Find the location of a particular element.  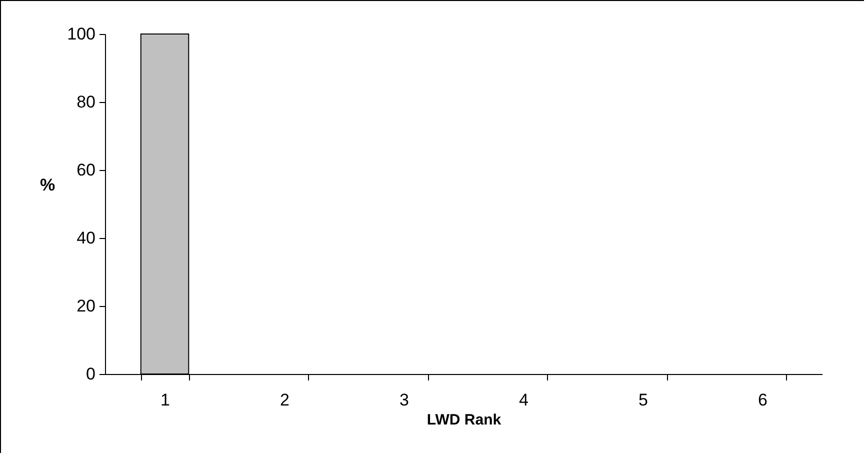

x-tick-label: 2 is located at coordinates (285, 400).